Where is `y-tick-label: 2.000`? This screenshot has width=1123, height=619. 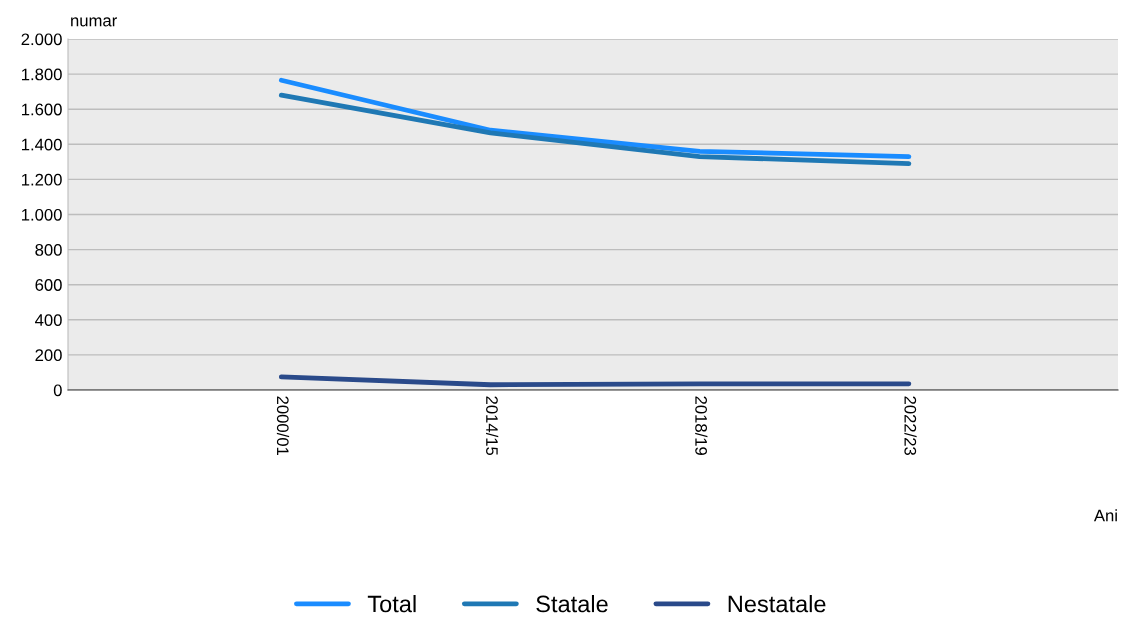
y-tick-label: 2.000 is located at coordinates (41, 39).